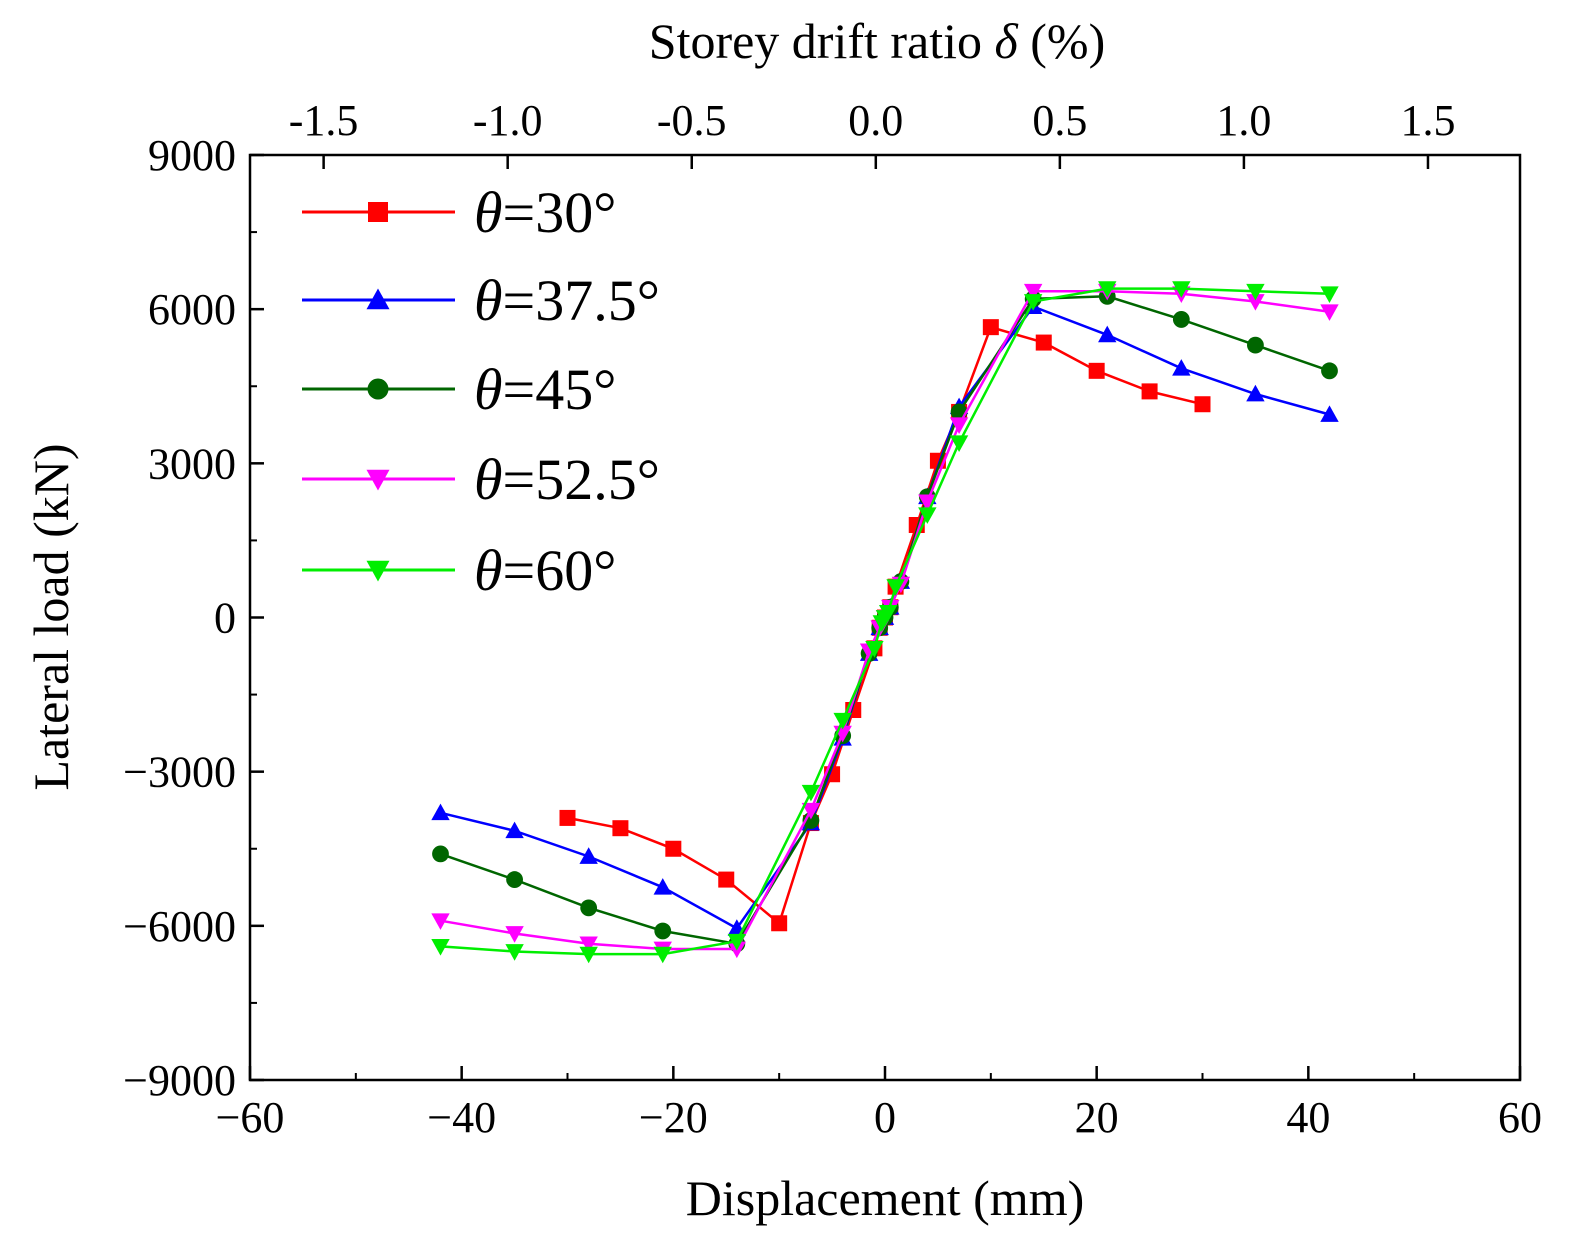 The width and height of the screenshot is (1585, 1260). Describe the element at coordinates (560, 389) in the screenshot. I see `legend-value: =45°` at that location.